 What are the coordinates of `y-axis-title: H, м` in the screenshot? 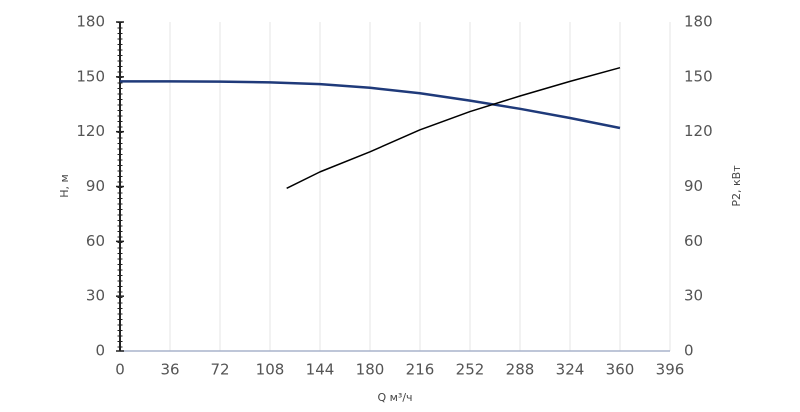 It's located at (64, 186).